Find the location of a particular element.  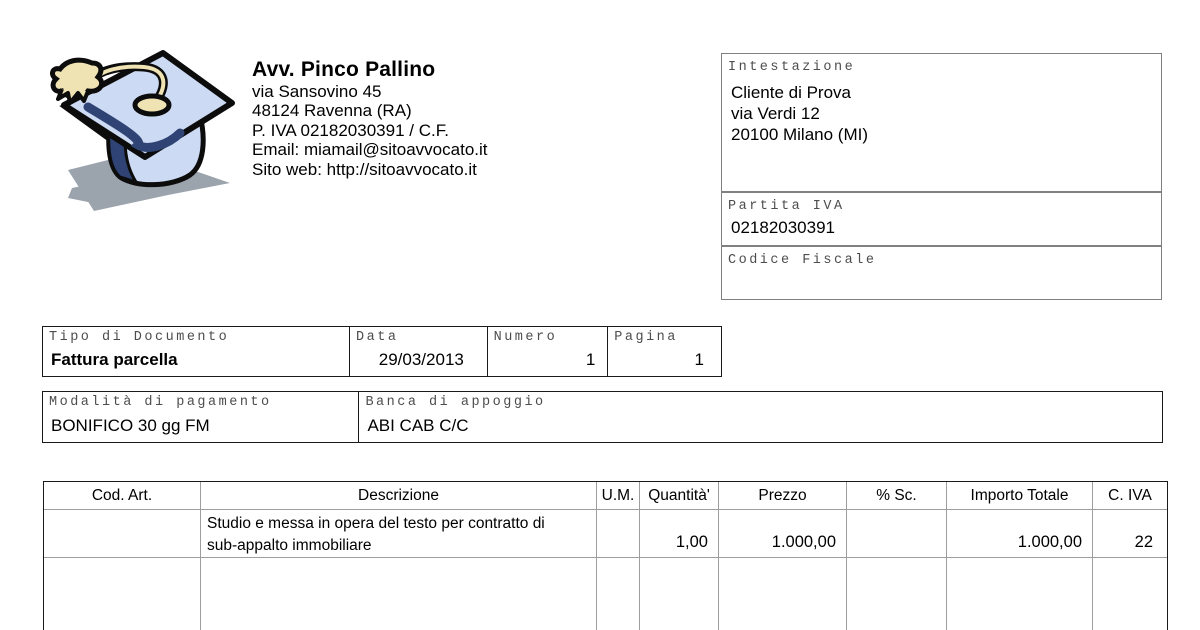

document-number-value: 1 is located at coordinates (590, 359).